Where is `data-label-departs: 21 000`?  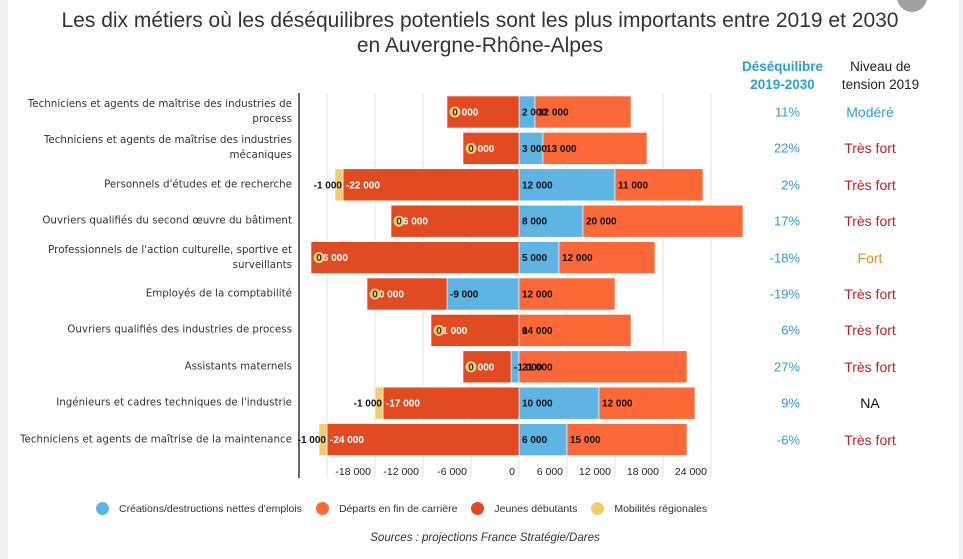
data-label-departs: 21 000 is located at coordinates (537, 367).